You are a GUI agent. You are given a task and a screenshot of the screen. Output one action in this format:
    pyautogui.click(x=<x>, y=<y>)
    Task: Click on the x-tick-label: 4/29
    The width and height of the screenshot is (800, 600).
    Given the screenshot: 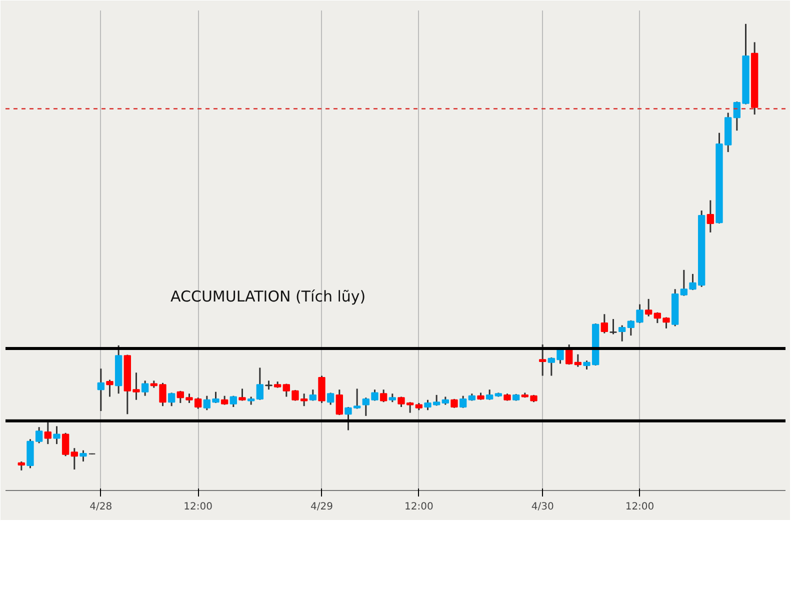 What is the action you would take?
    pyautogui.click(x=321, y=507)
    